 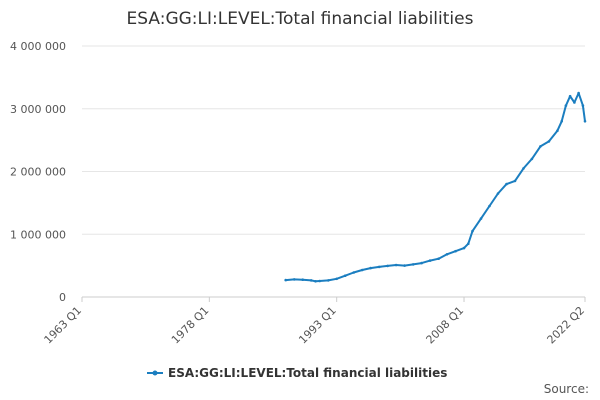 What do you see at coordinates (62, 297) in the screenshot?
I see `y-tick-label: 0` at bounding box center [62, 297].